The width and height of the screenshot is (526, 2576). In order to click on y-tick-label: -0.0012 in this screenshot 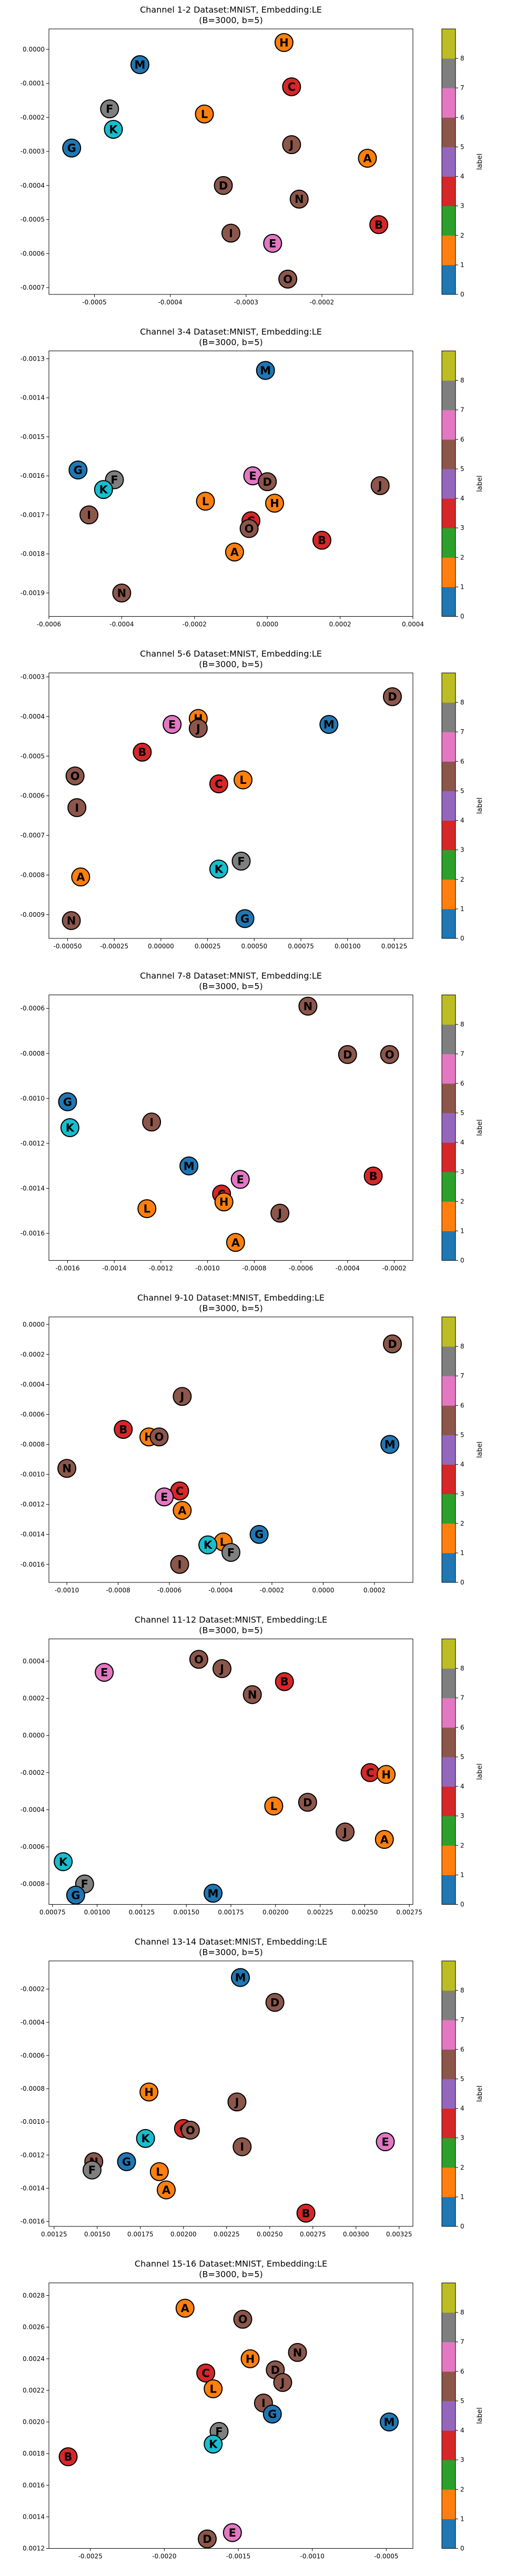, I will do `click(33, 1143)`.